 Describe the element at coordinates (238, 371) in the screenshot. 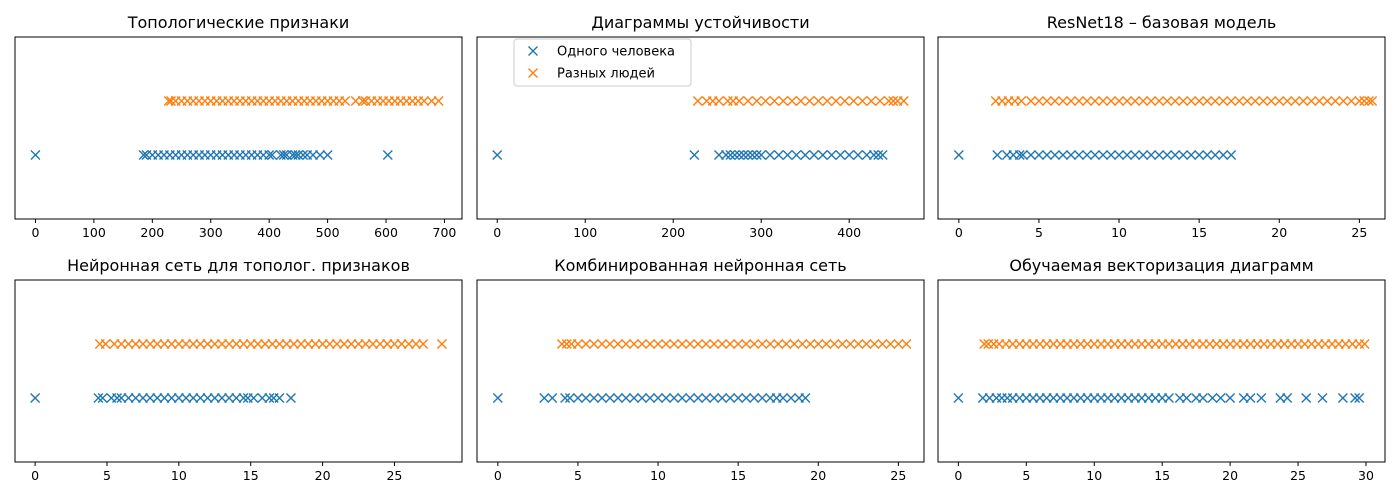

I see `axes-frame` at that location.